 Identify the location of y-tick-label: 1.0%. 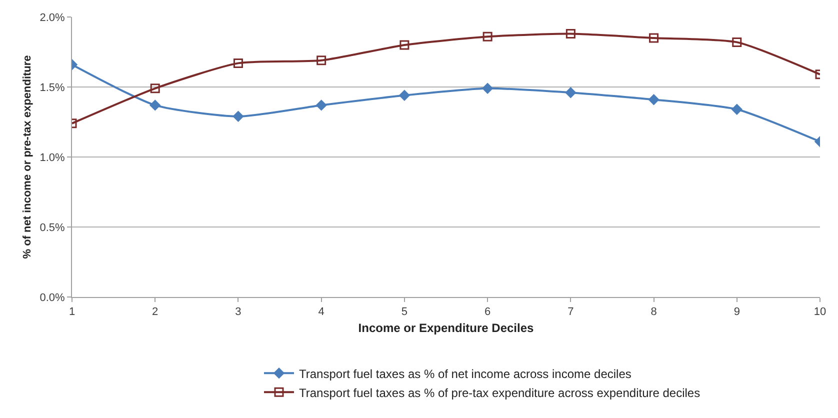
(53, 158).